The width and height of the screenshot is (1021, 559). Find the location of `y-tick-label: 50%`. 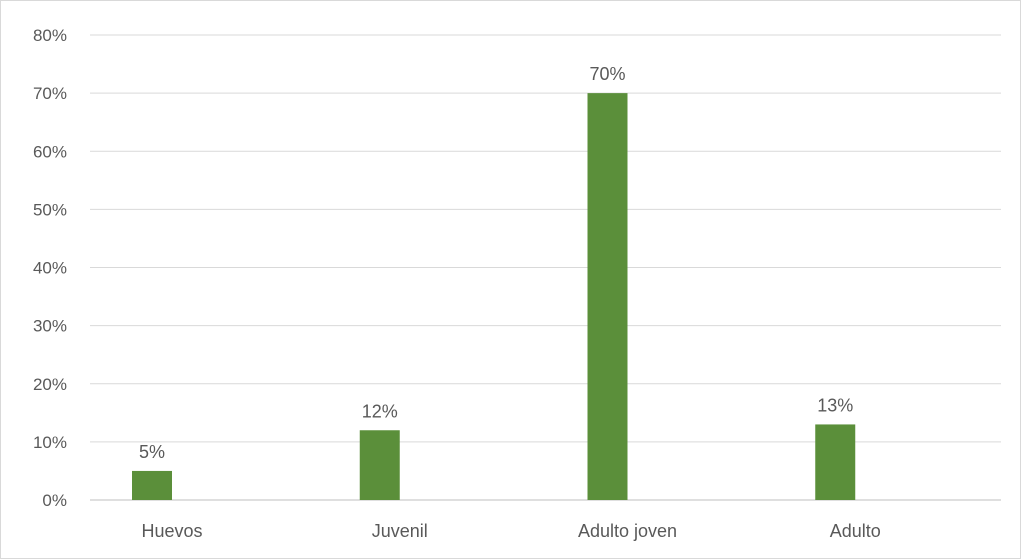

y-tick-label: 50% is located at coordinates (50, 209).